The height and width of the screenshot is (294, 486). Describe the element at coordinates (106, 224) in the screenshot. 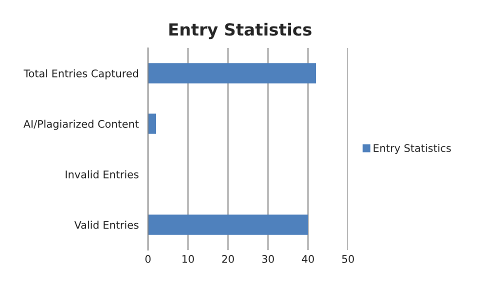

I see `y-tick-label: Valid Entries` at that location.